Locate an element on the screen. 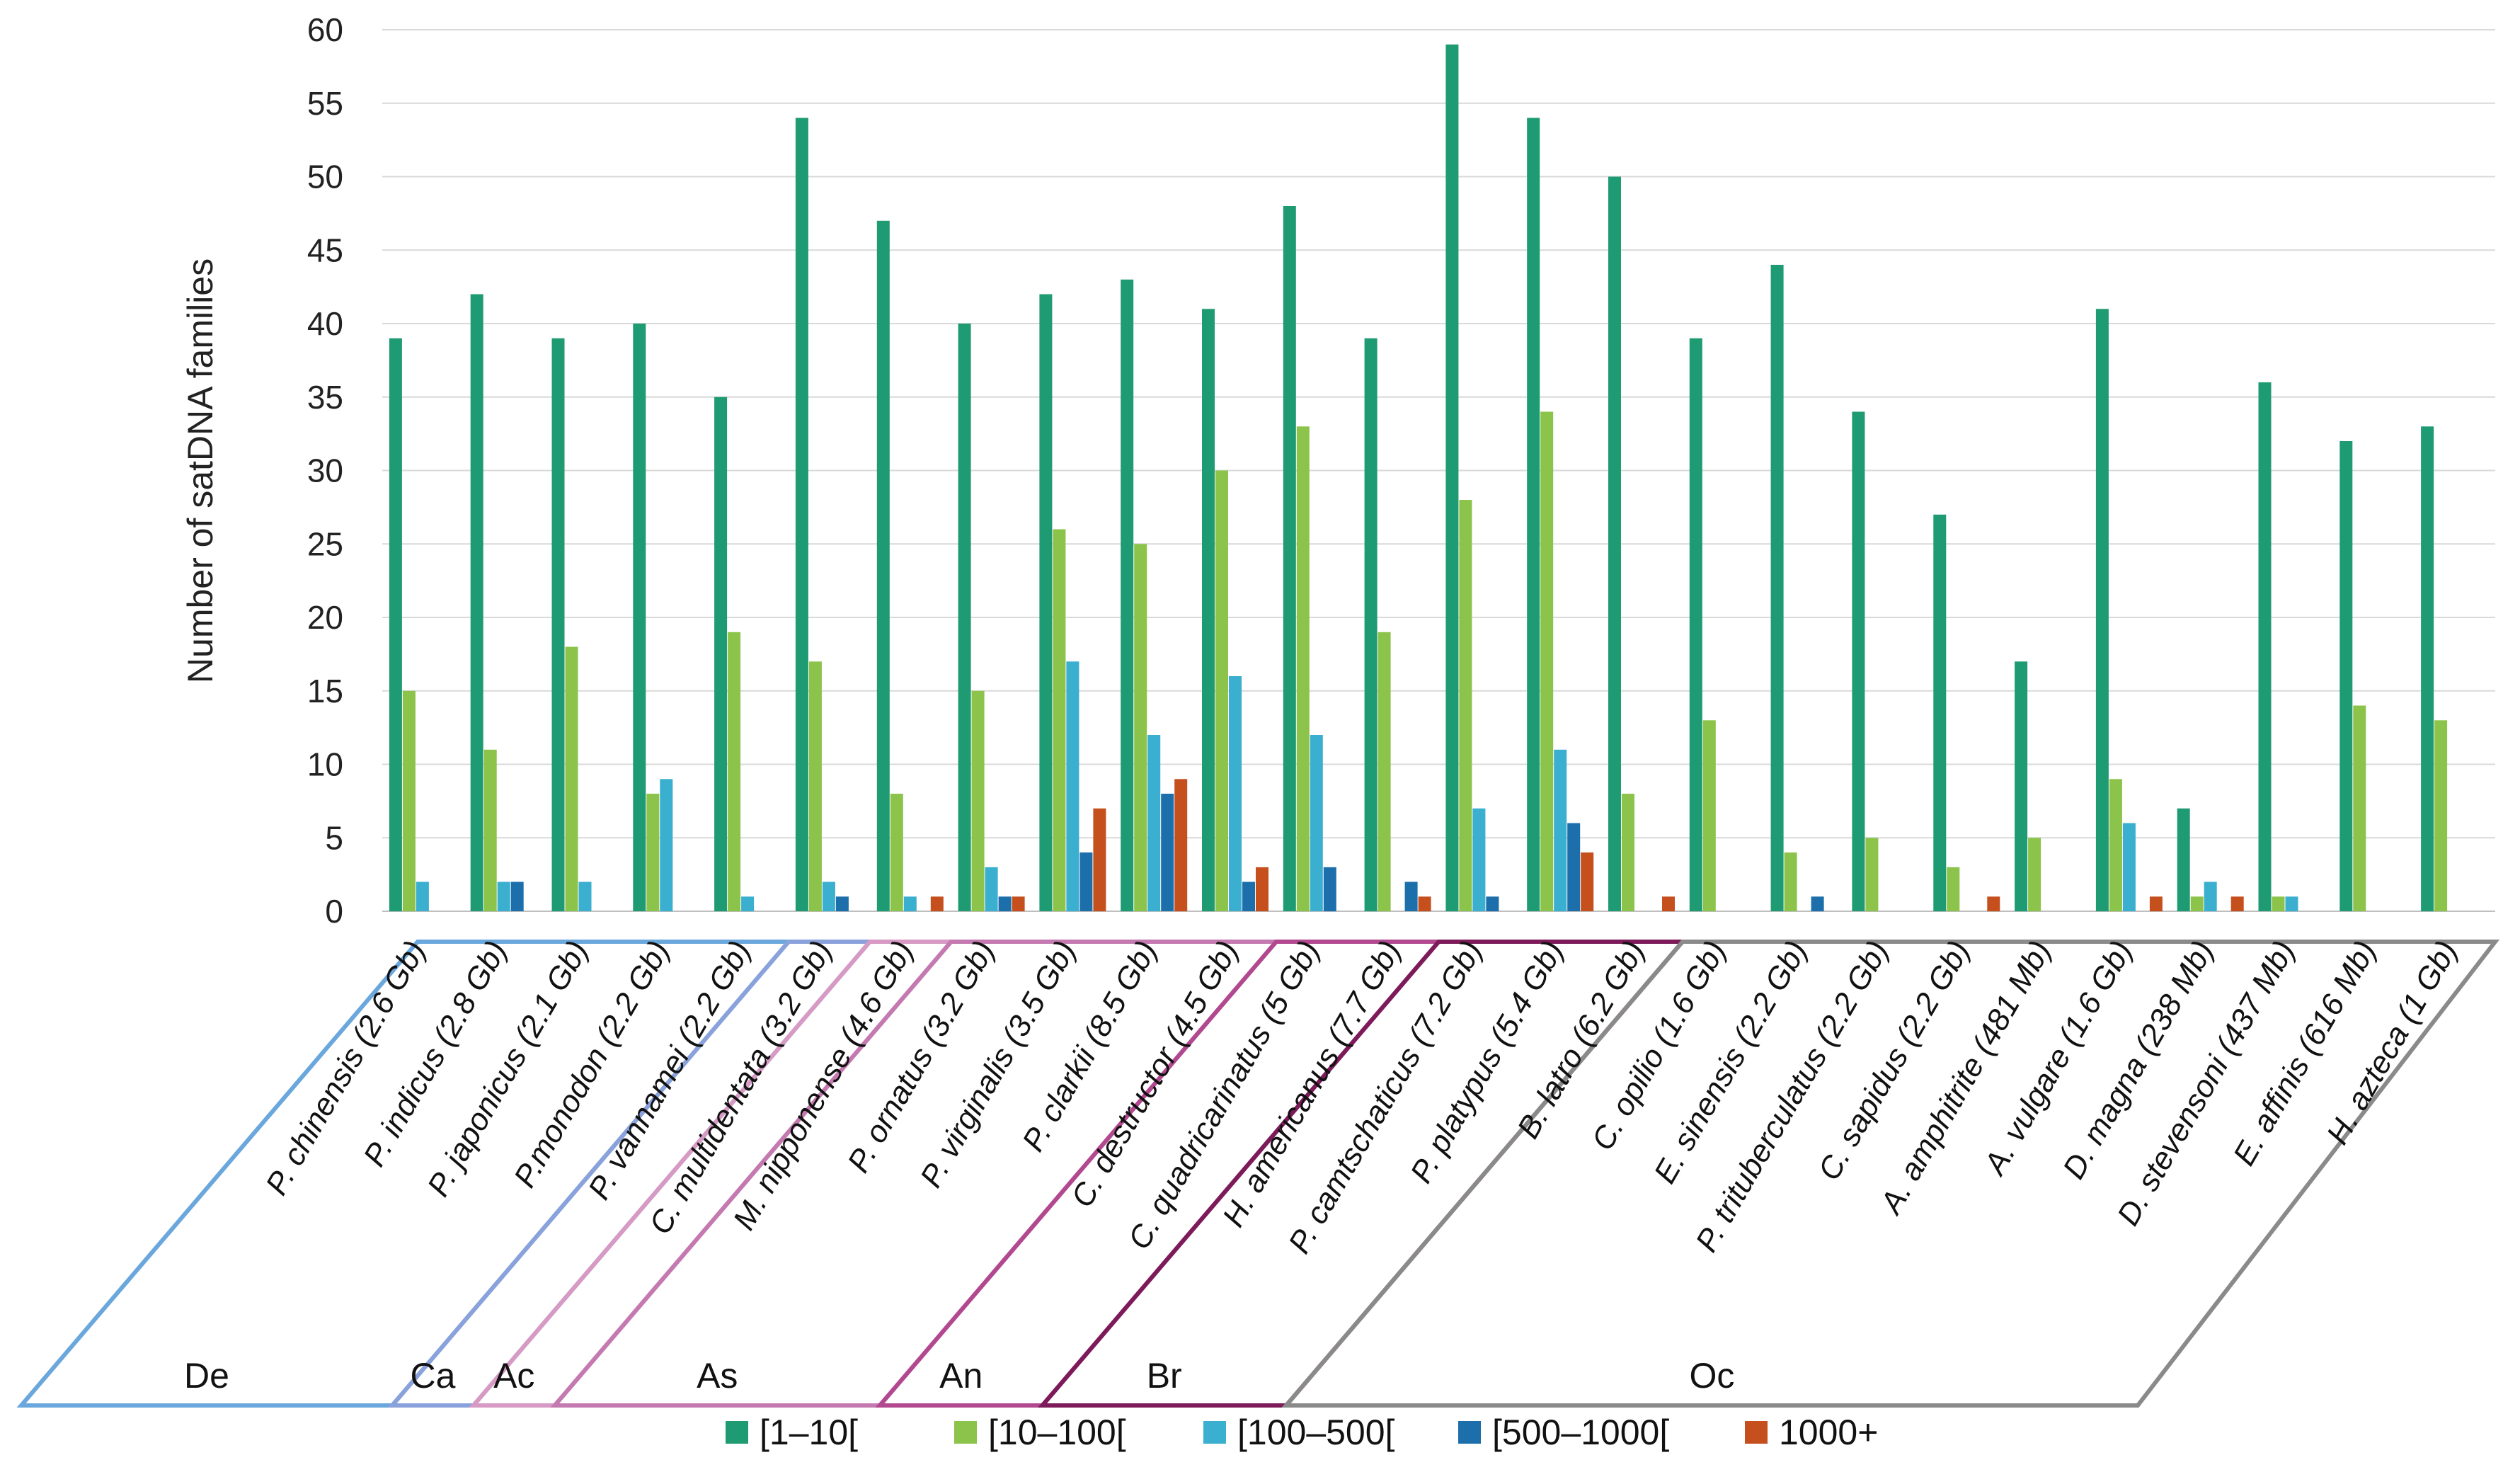  group-label: Ac is located at coordinates (513, 1376).